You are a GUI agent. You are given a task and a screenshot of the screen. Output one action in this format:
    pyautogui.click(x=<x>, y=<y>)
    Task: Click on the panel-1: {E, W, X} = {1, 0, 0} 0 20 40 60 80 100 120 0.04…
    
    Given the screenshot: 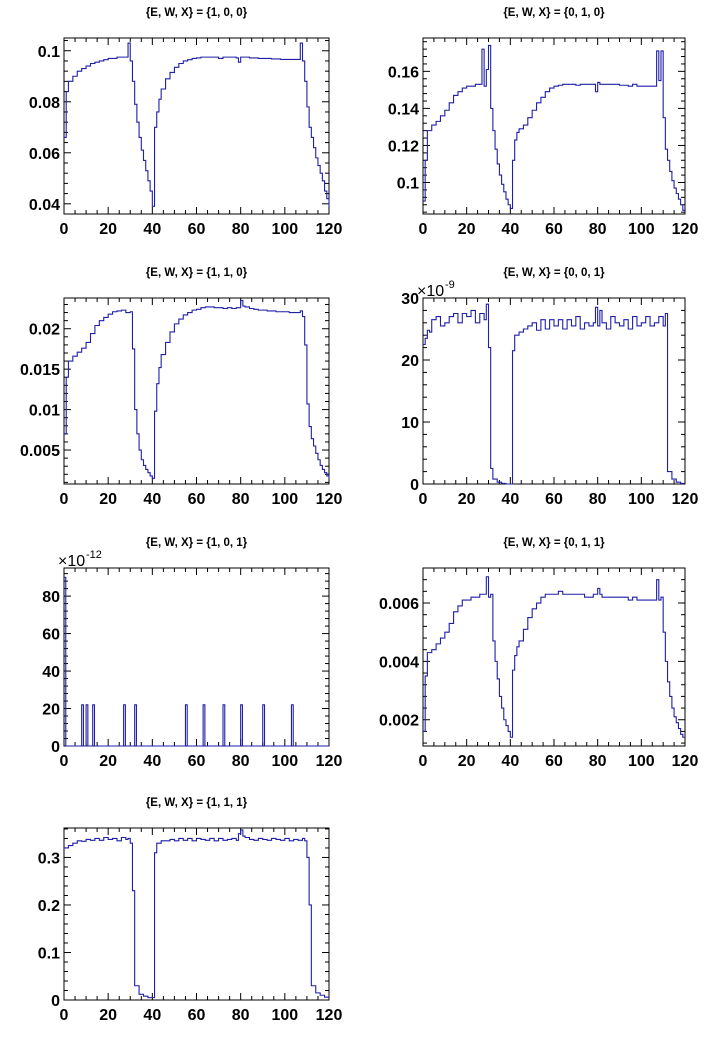 What is the action you would take?
    pyautogui.click(x=186, y=122)
    